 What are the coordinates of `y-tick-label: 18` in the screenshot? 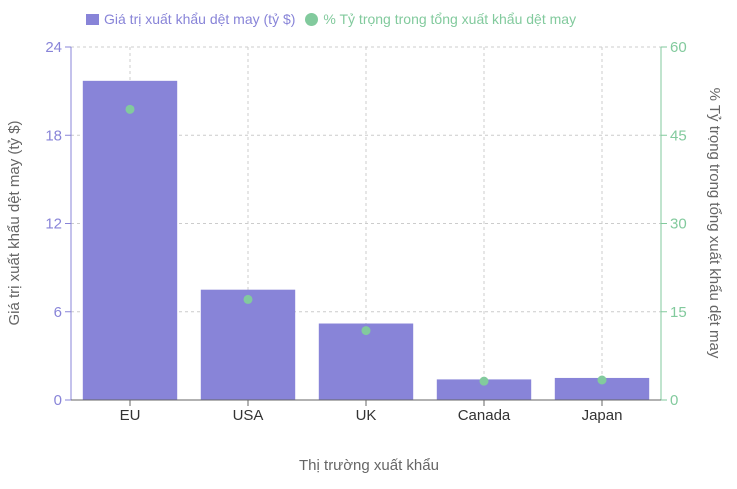 It's located at (53, 135).